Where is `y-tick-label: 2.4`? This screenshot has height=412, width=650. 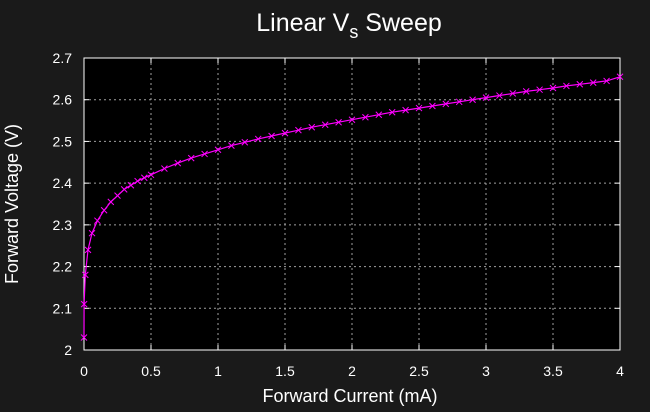 y-tick-label: 2.4 is located at coordinates (63, 183).